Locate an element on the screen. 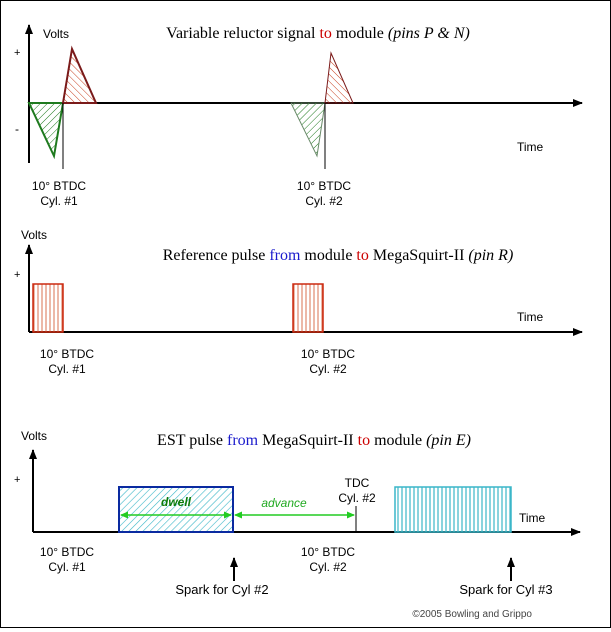 This screenshot has width=611, height=632. dwell-label: dwell is located at coordinates (176, 502).